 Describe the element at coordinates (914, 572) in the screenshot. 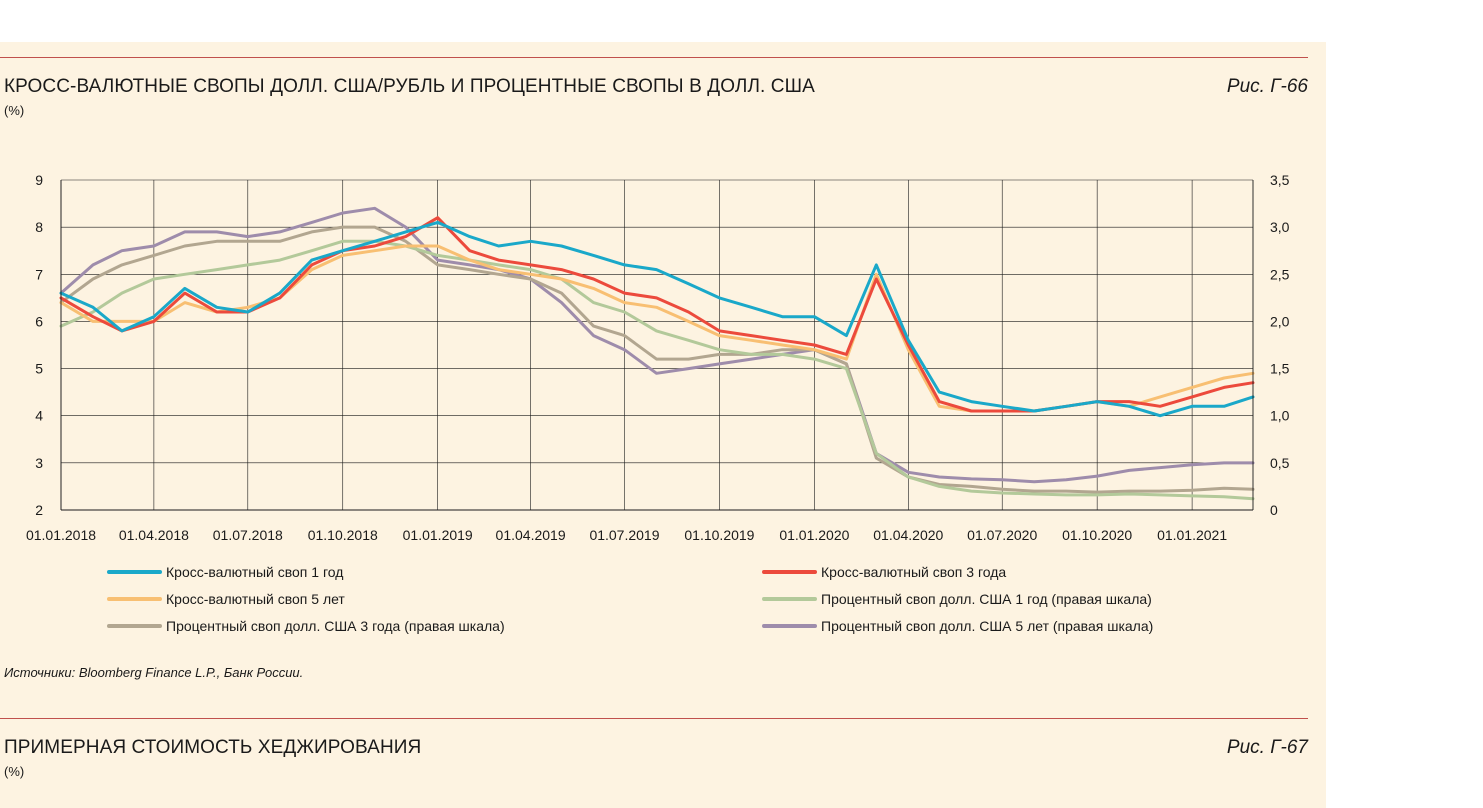

I see `legend-label-cross-3y: Кросс-валютный своп 3 года` at that location.